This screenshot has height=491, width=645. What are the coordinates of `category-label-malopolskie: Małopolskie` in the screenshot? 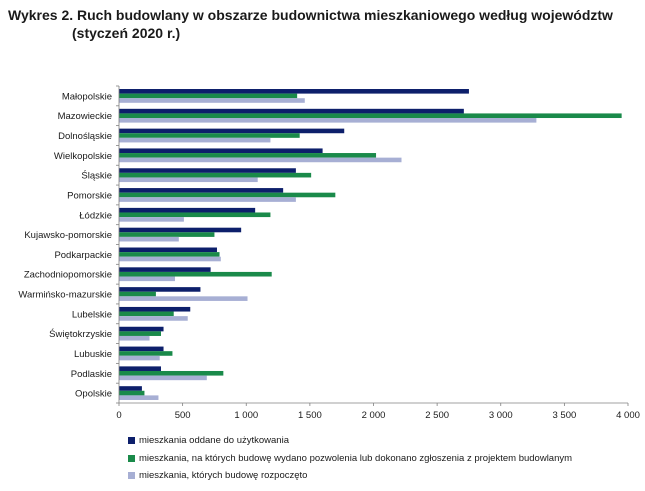 It's located at (87, 96).